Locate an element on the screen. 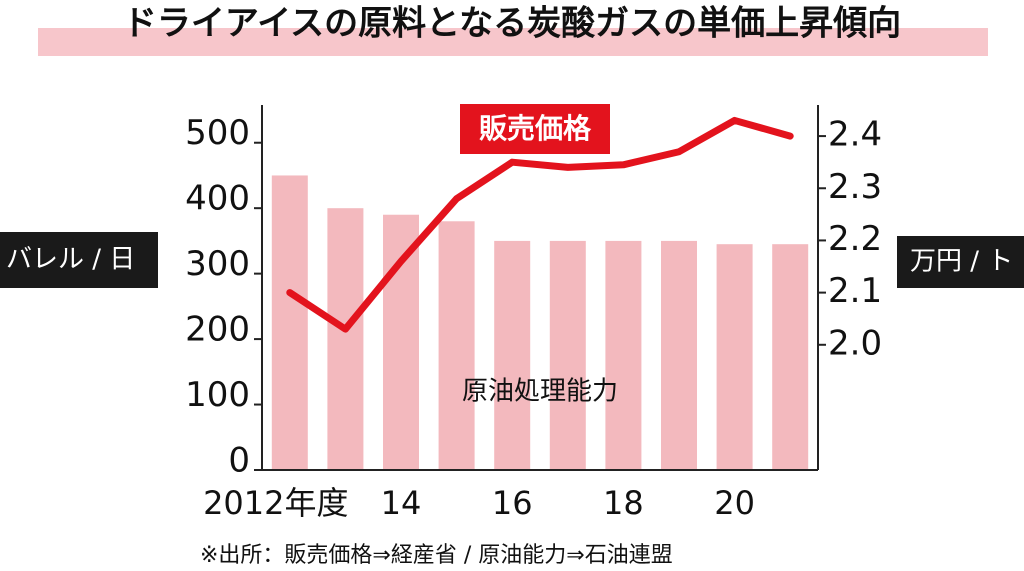 Image resolution: width=1024 pixels, height=571 pixels. y-label-box is located at coordinates (79, 260).